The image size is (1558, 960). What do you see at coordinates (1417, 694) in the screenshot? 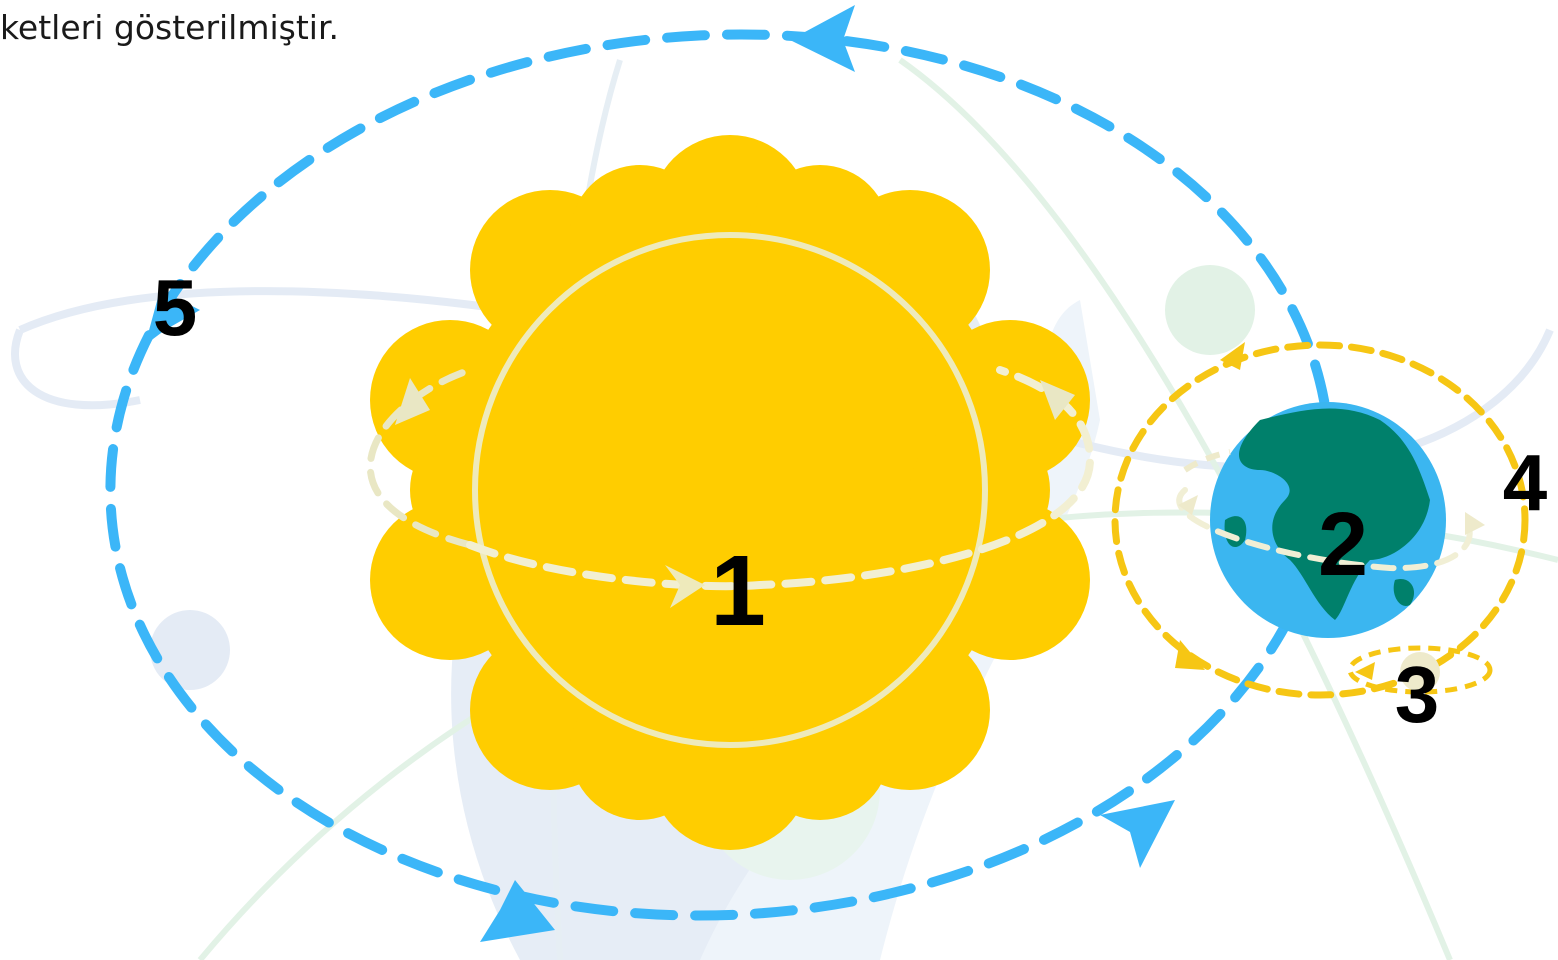
I see `label-moon: 3` at bounding box center [1417, 694].